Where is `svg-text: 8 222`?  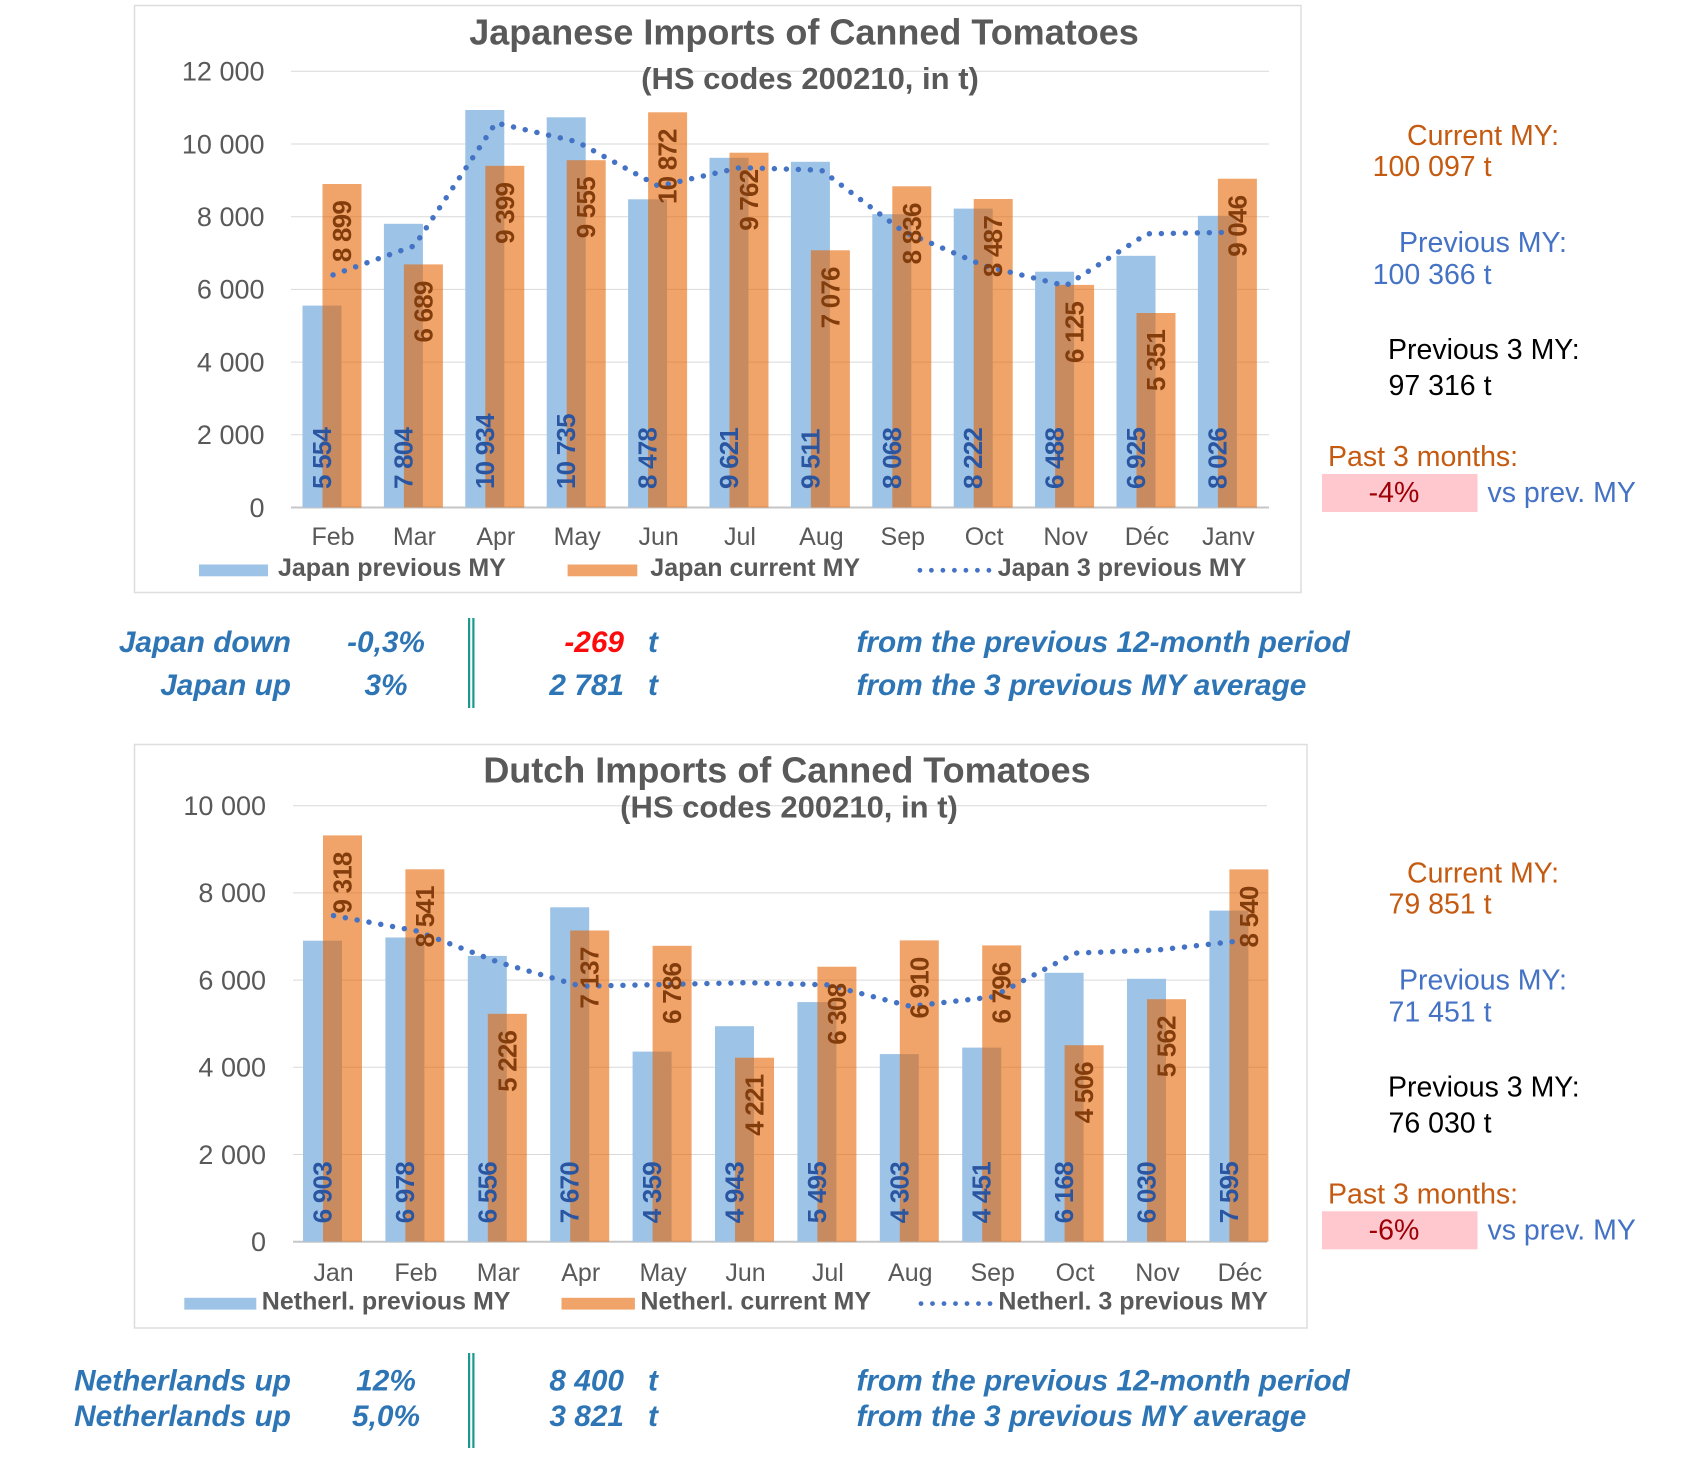
svg-text: 8 222 is located at coordinates (973, 458).